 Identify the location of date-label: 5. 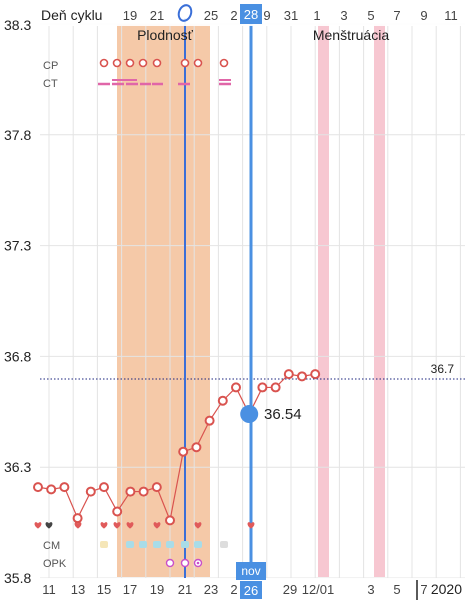
(396, 589).